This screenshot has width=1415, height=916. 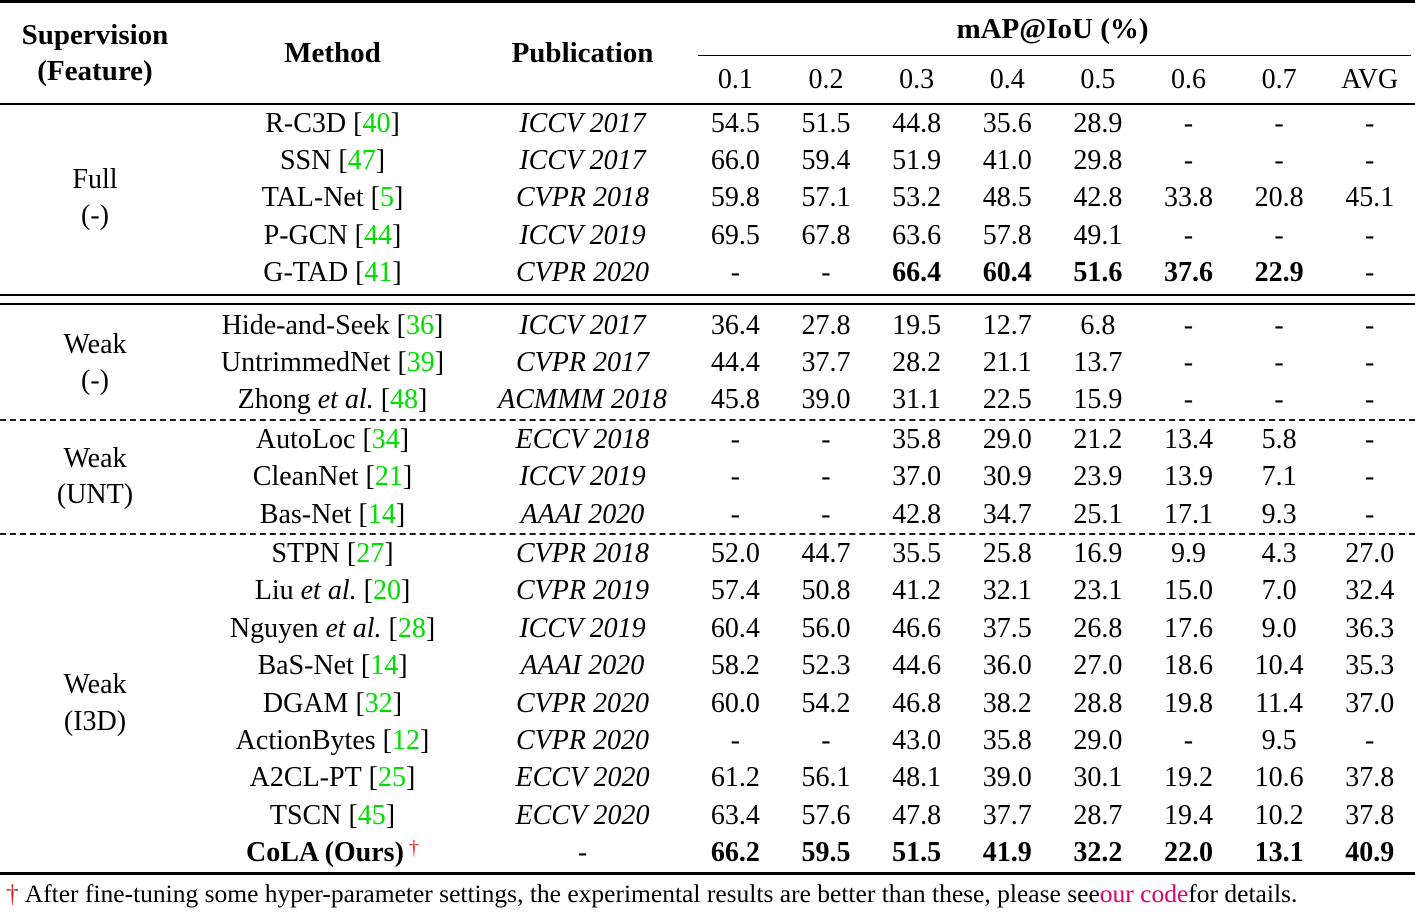 What do you see at coordinates (1007, 853) in the screenshot?
I see `map-value-cell: 41.9` at bounding box center [1007, 853].